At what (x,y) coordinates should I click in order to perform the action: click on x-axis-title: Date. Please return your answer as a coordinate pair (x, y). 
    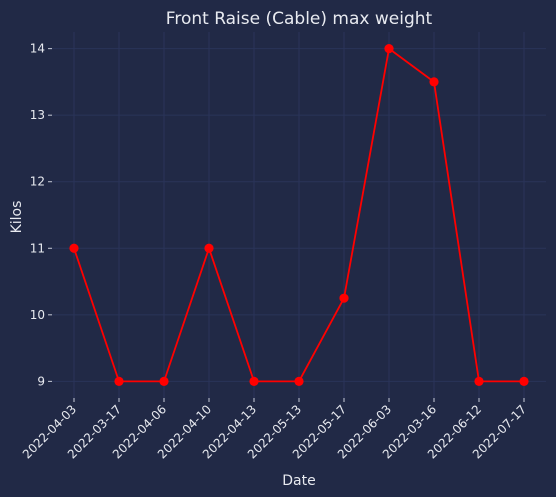
    Looking at the image, I should click on (298, 481).